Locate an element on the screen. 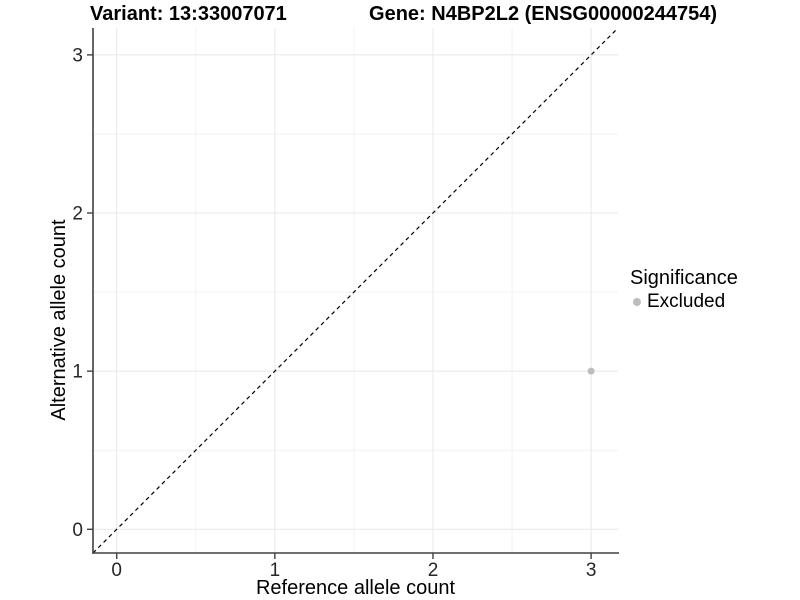 Image resolution: width=800 pixels, height=600 pixels. plot-title-gene: Gene: N4BP2L2 (ENSG00000244754) is located at coordinates (543, 14).